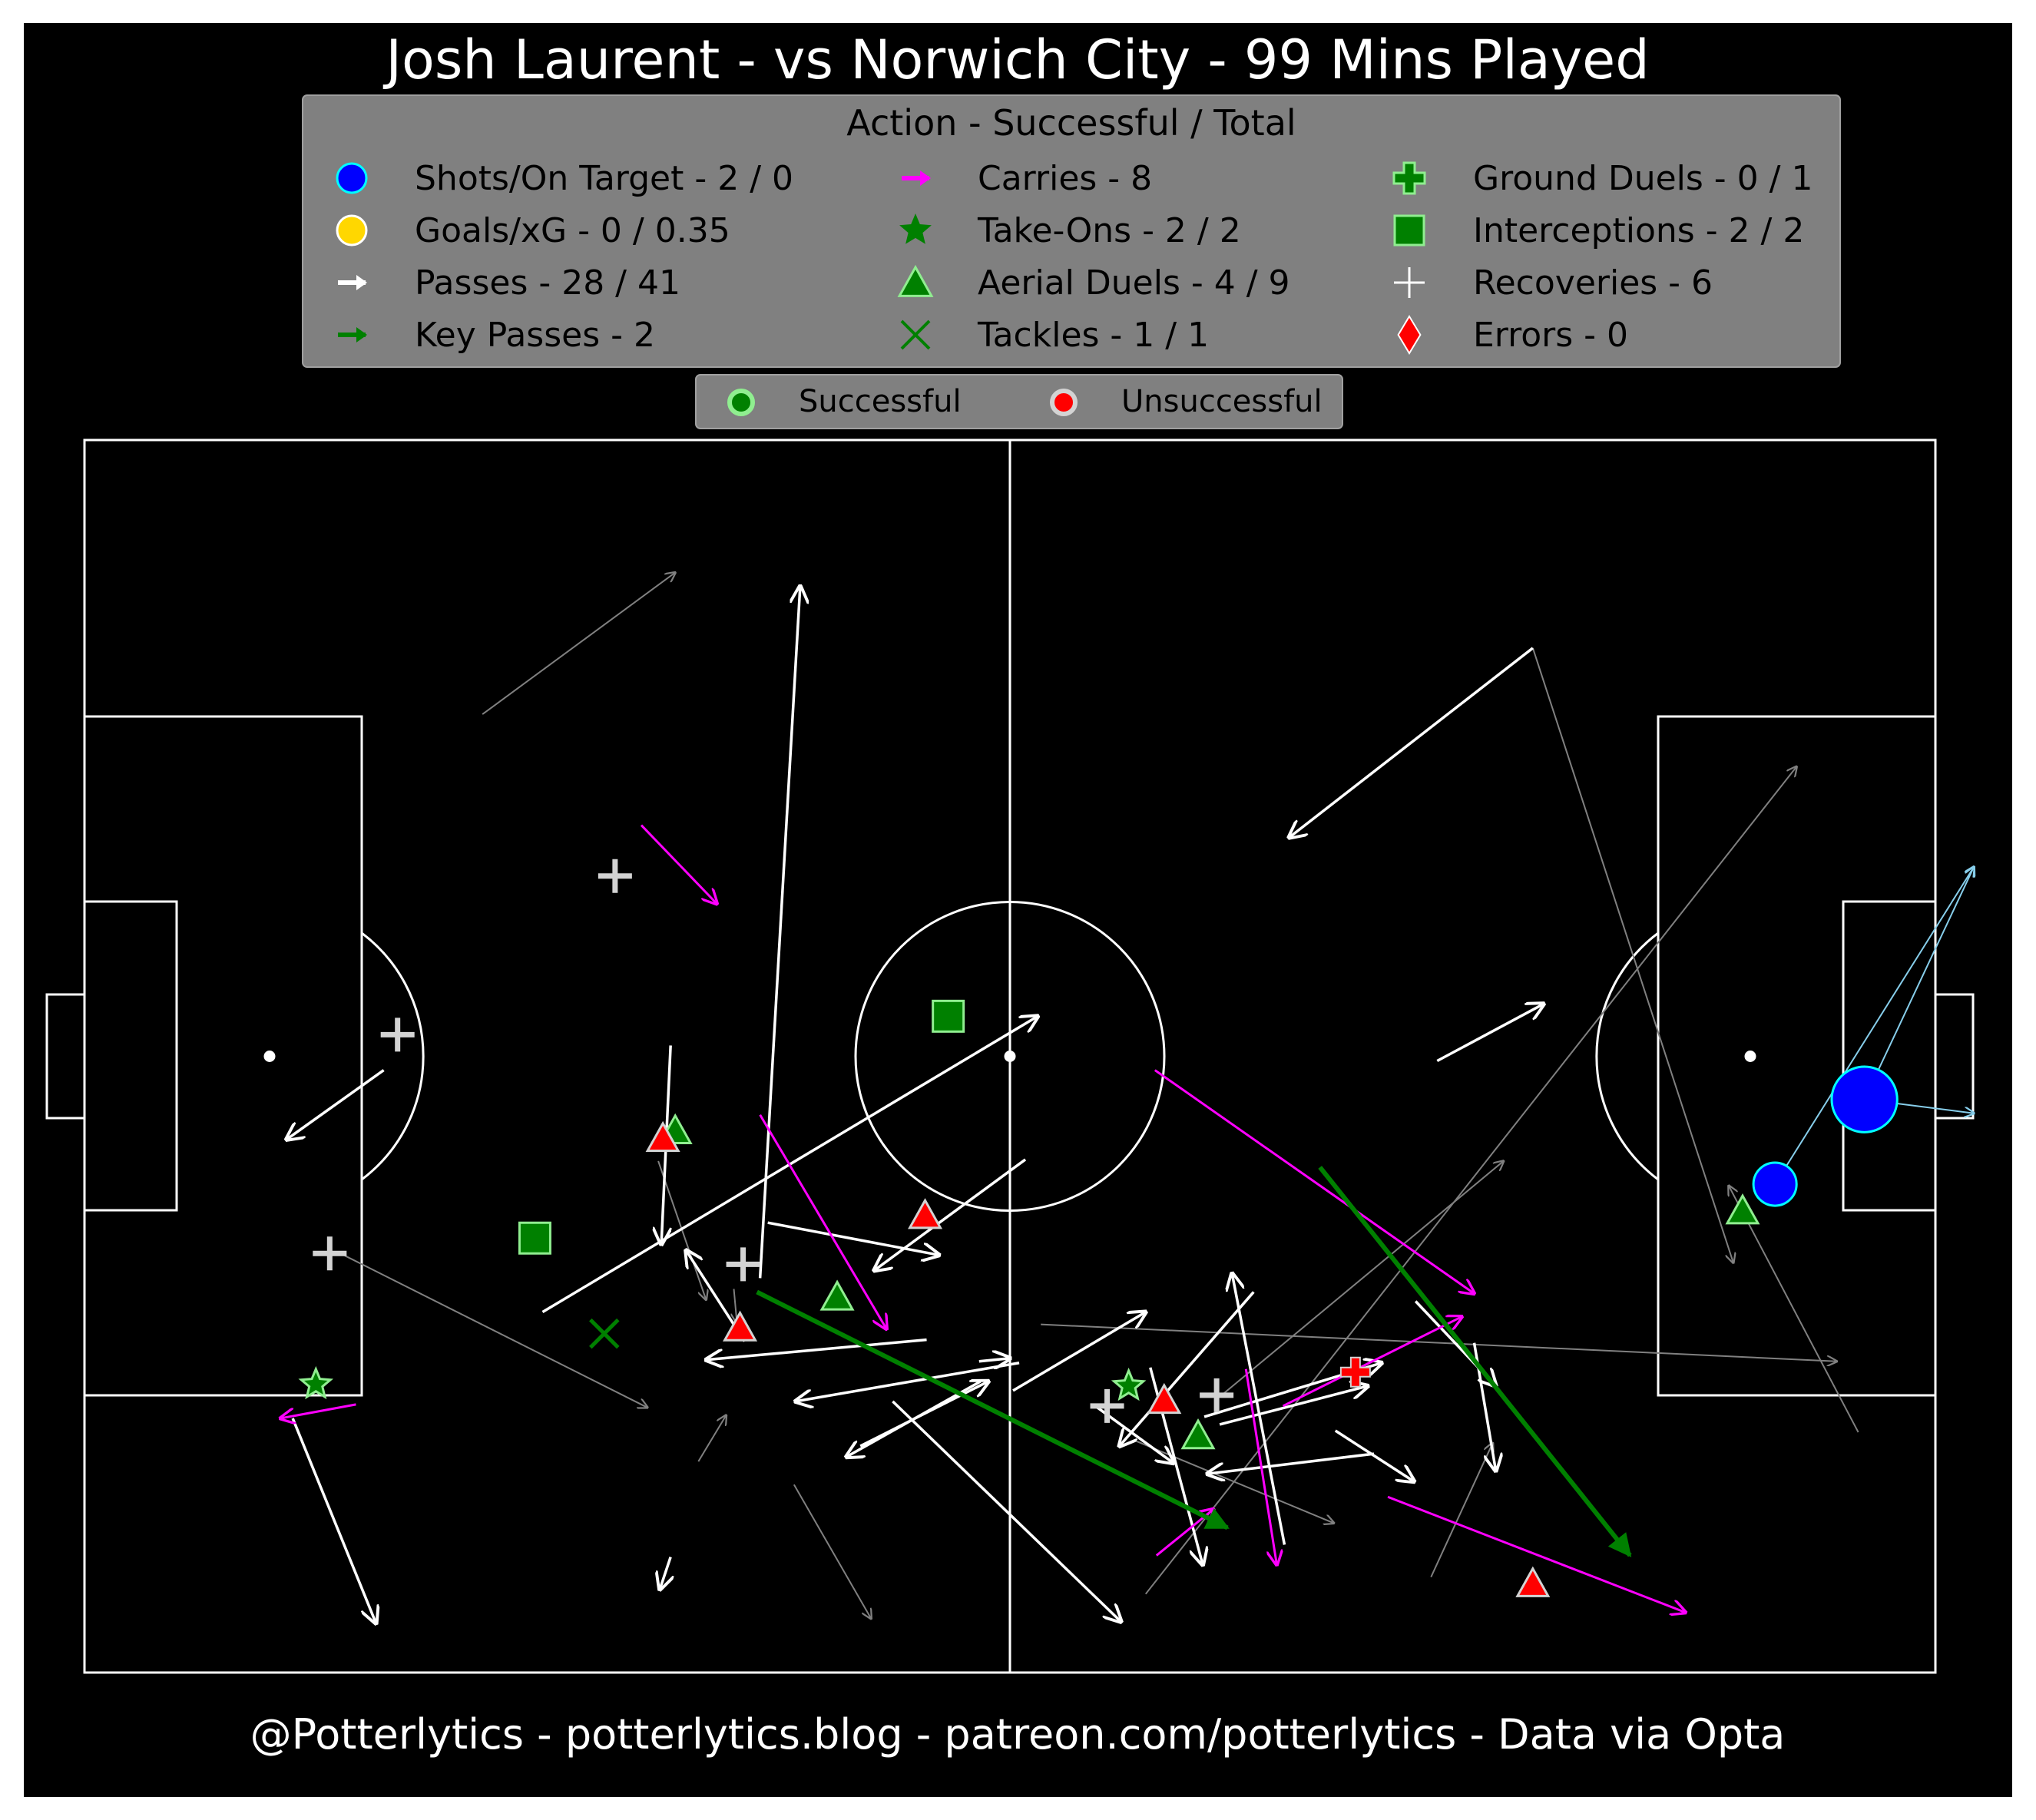 Image resolution: width=2036 pixels, height=1820 pixels. Describe the element at coordinates (741, 402) in the screenshot. I see `successful-marker-icon` at that location.